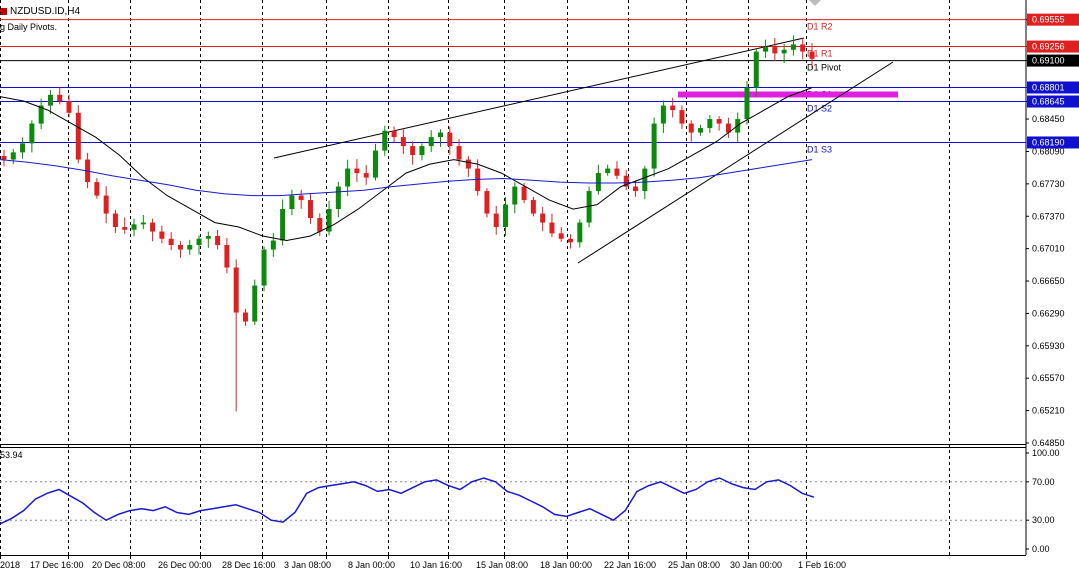 The width and height of the screenshot is (1079, 575). Describe the element at coordinates (1048, 411) in the screenshot. I see `price-axis-label: 0.65210` at that location.